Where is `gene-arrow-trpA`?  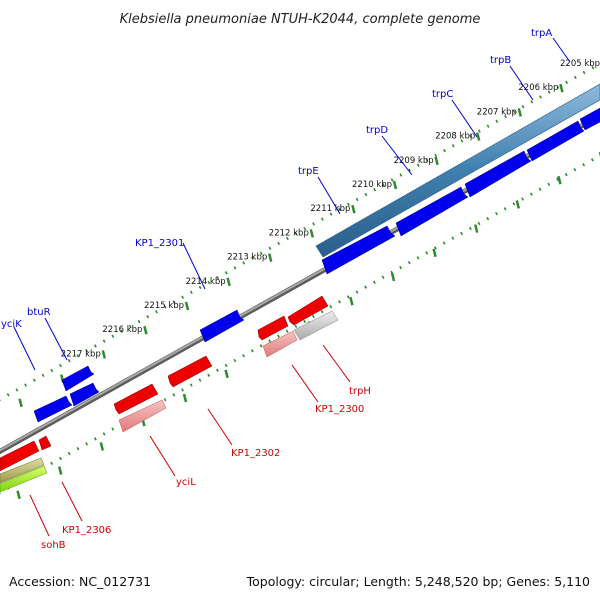 gene-arrow-trpA is located at coordinates (589, 119).